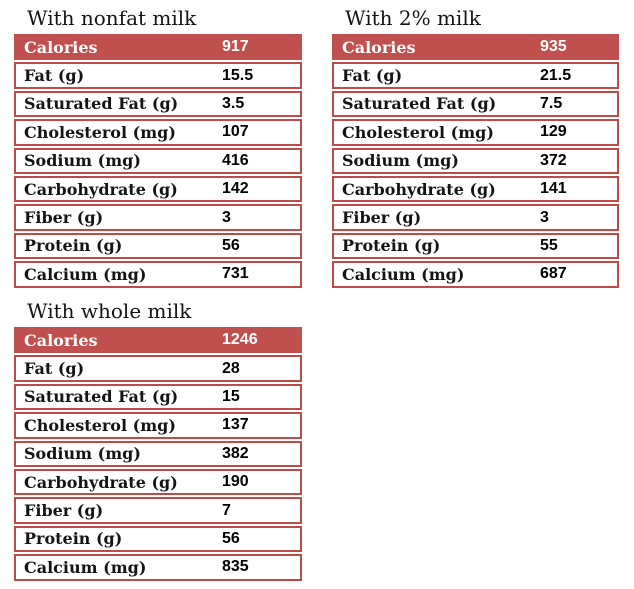  I want to click on table-row: Carbohydrate (g) 142, so click(158, 189).